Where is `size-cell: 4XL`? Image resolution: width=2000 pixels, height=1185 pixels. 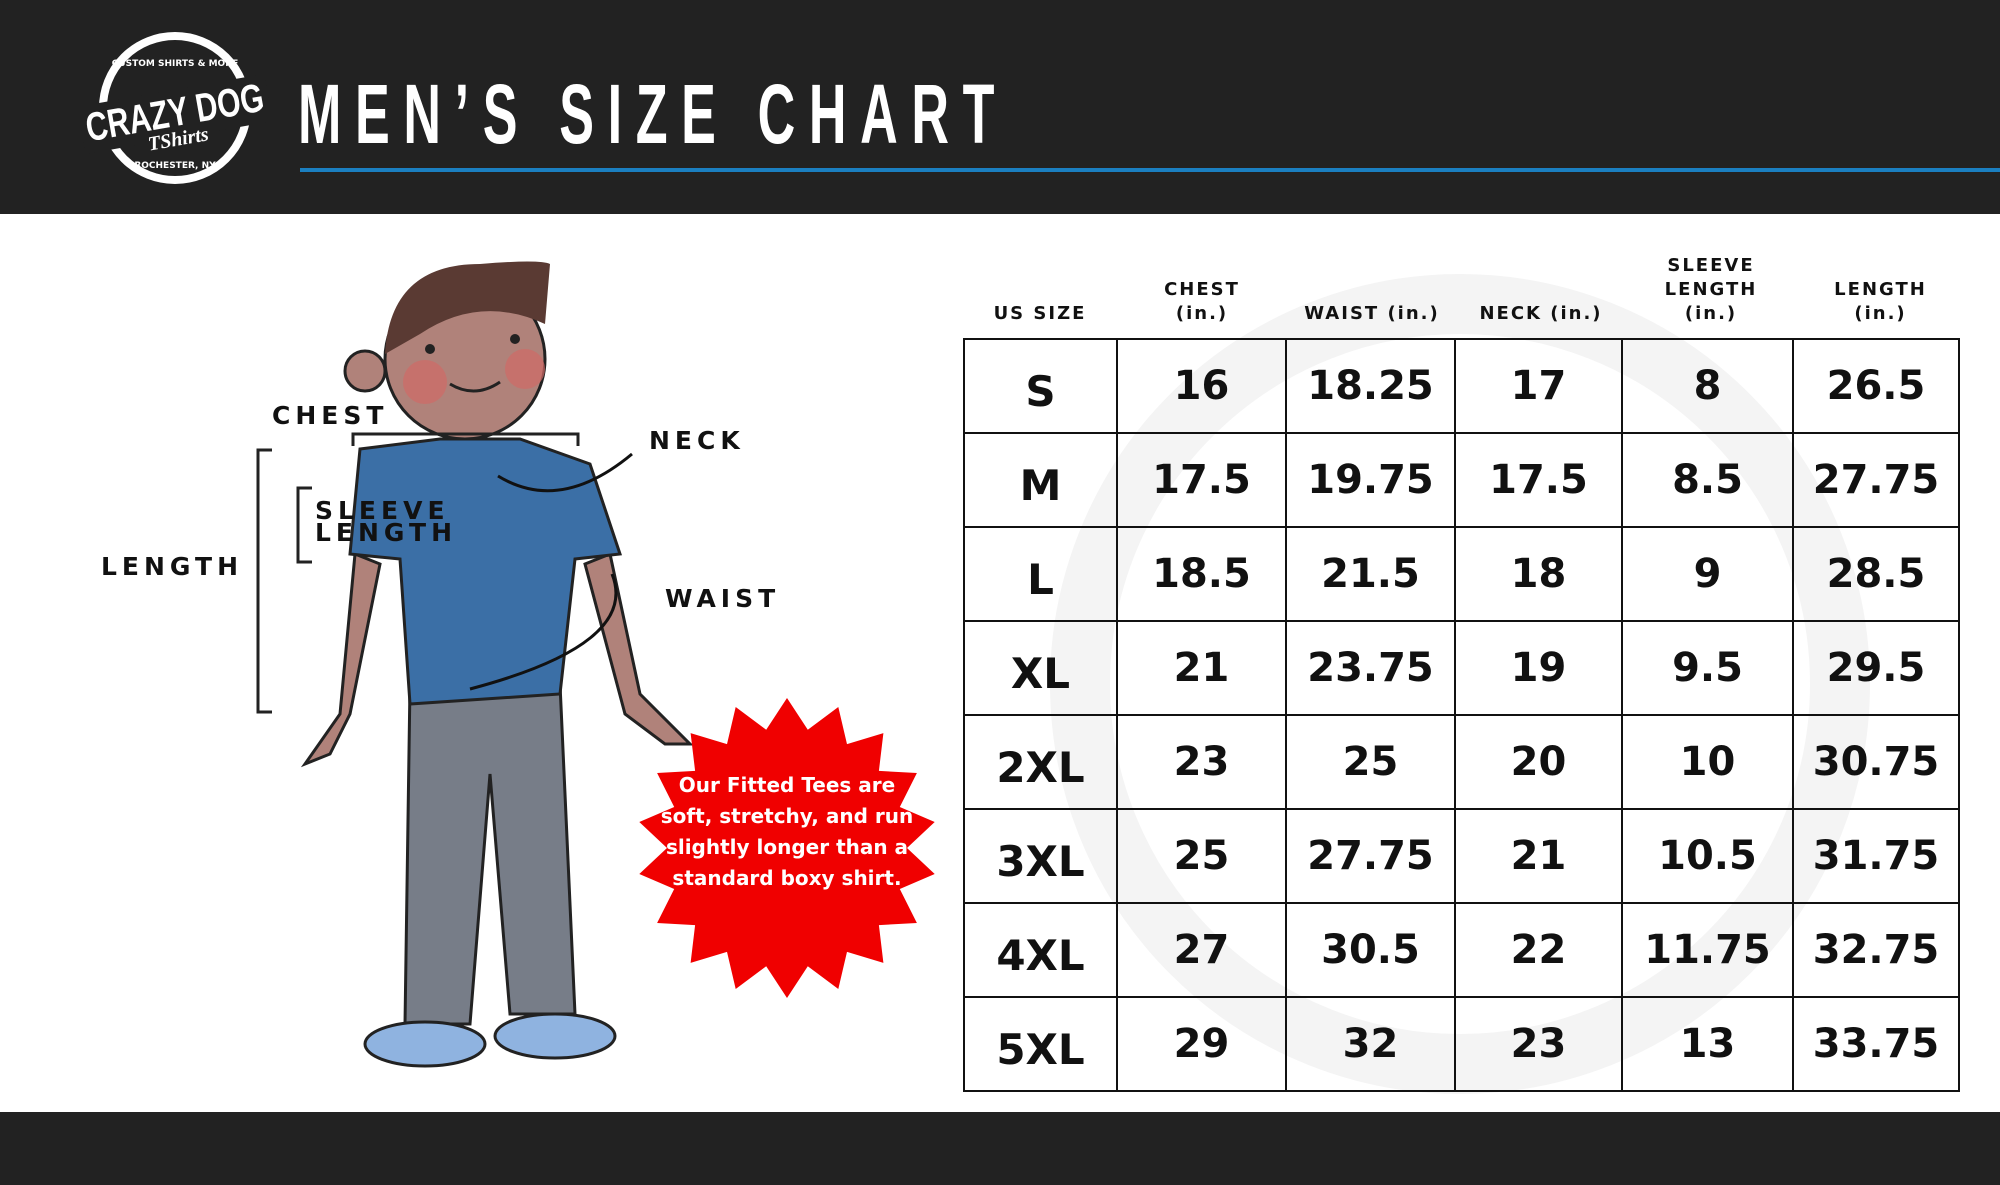
size-cell: 4XL is located at coordinates (1040, 950).